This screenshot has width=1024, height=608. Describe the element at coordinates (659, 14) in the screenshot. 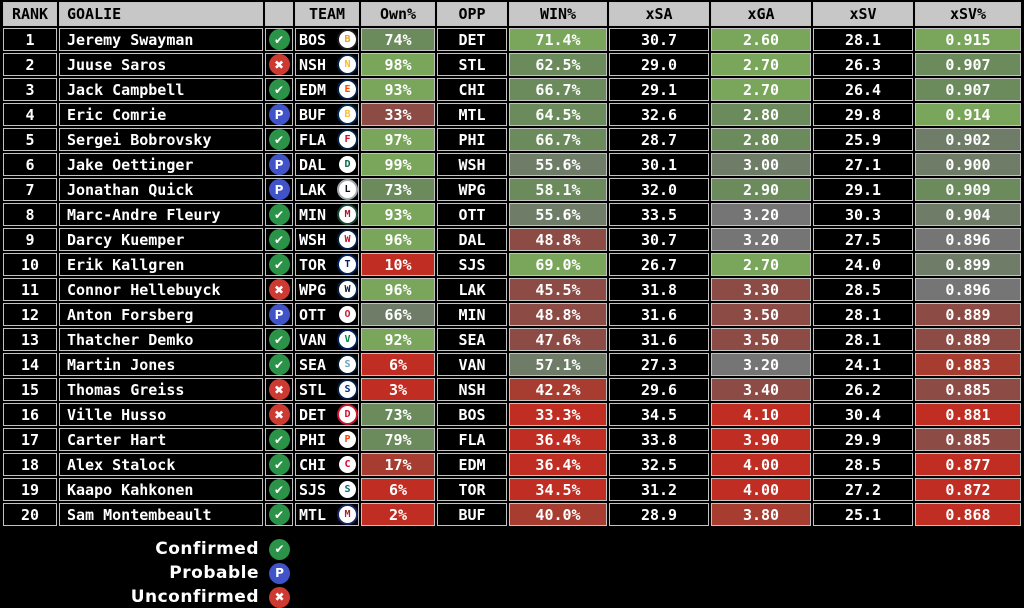

I see `col-header-xsa: xSA` at that location.